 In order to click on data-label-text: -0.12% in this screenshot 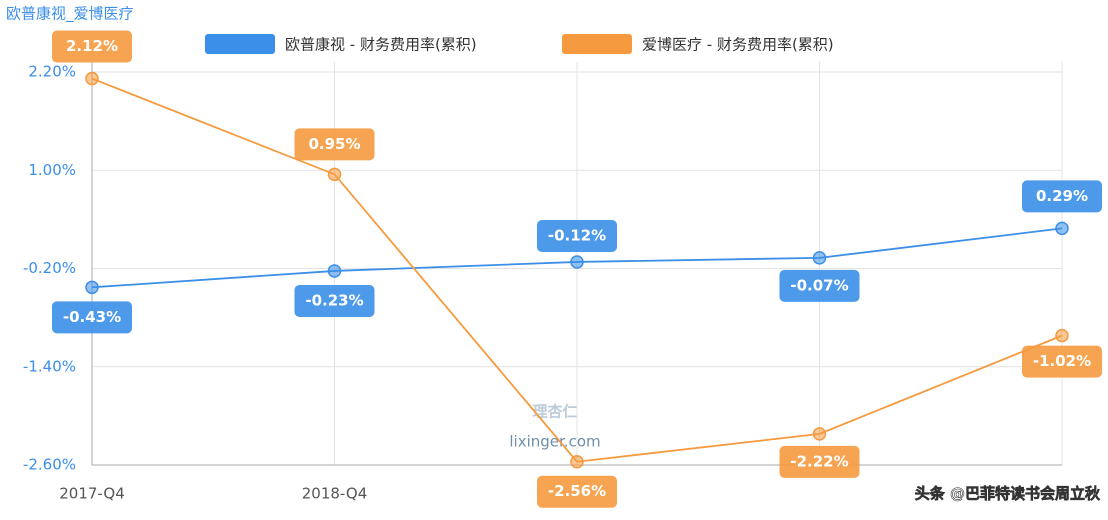, I will do `click(577, 235)`.